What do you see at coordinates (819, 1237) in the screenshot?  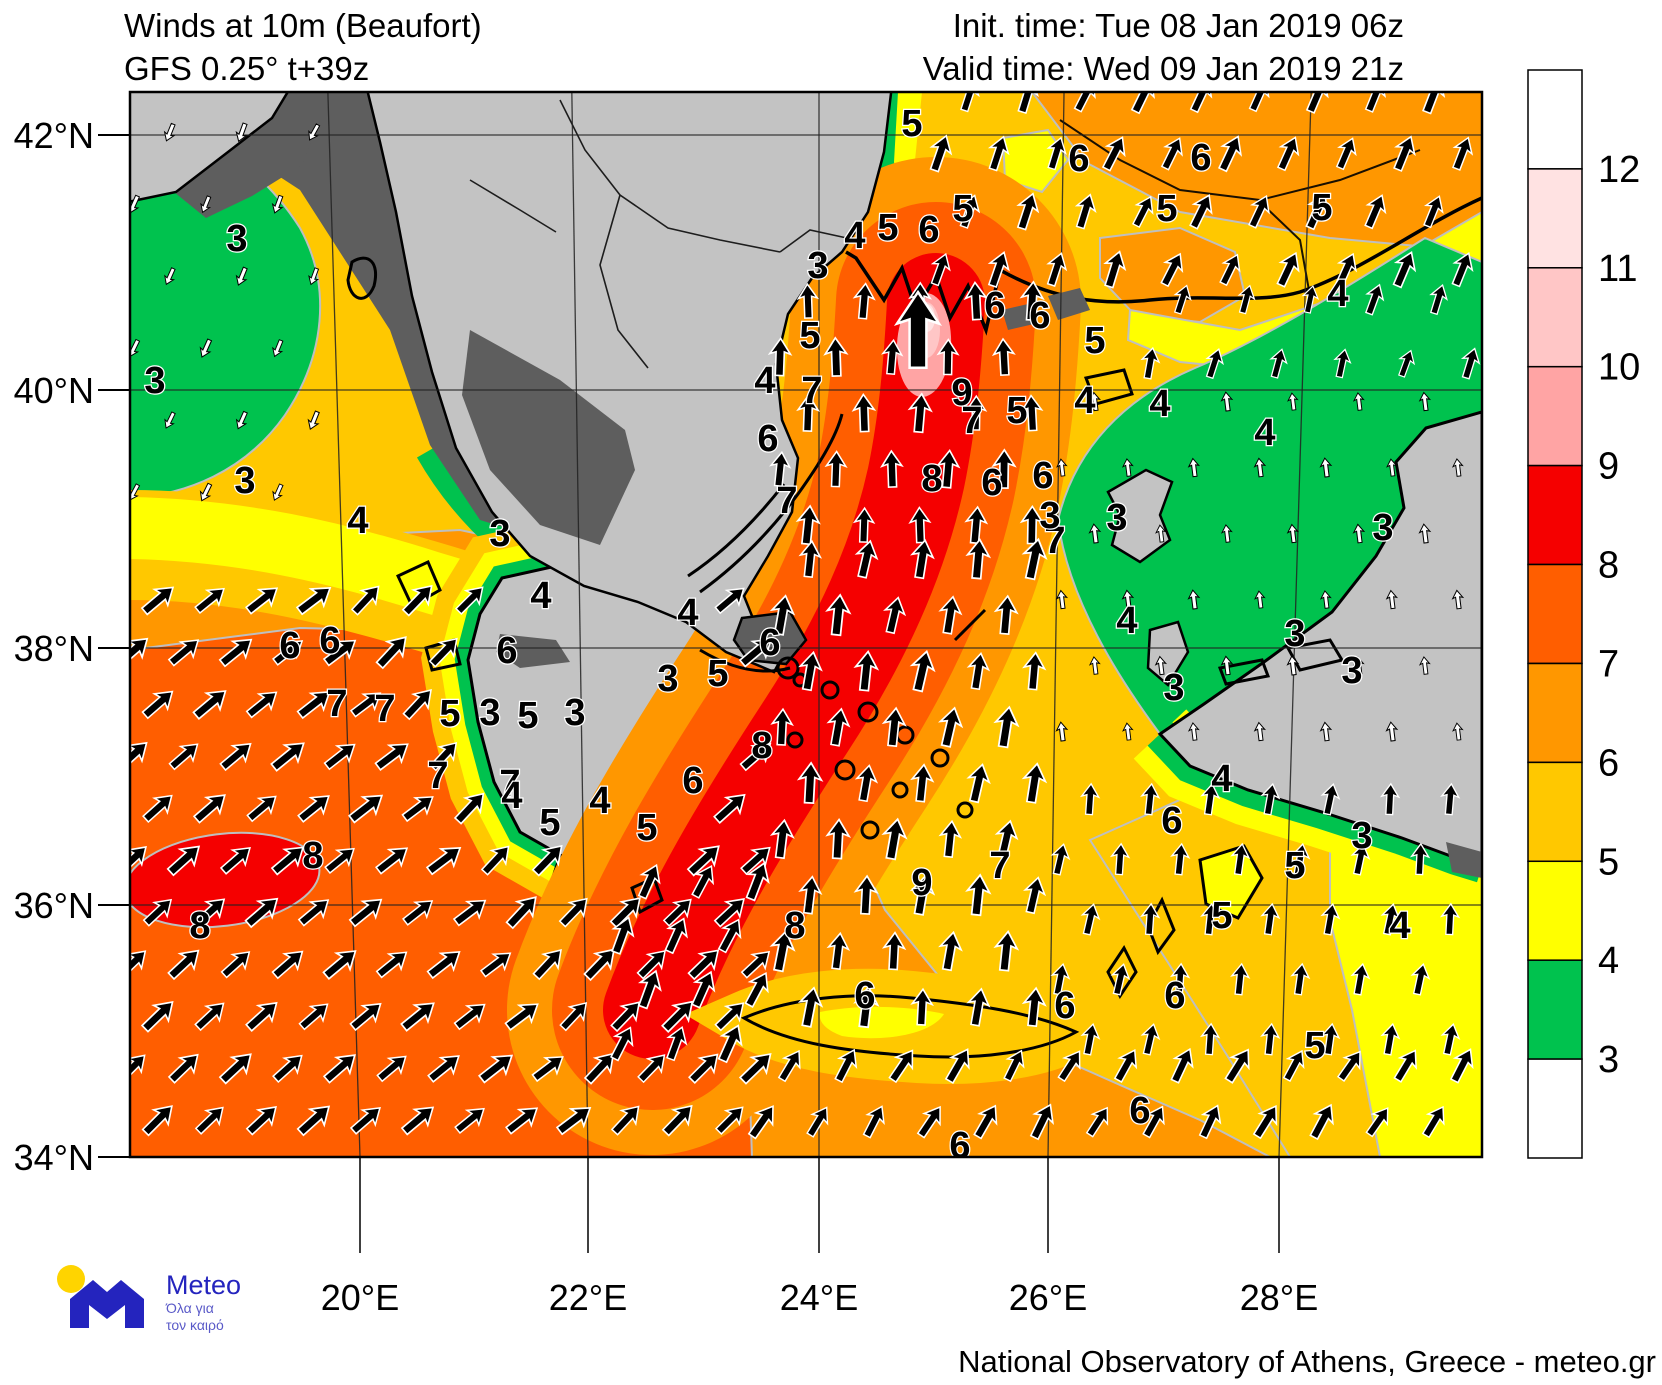 I see `lon-axis: 20°E 22°E 24°E 26°E 28°E` at bounding box center [819, 1237].